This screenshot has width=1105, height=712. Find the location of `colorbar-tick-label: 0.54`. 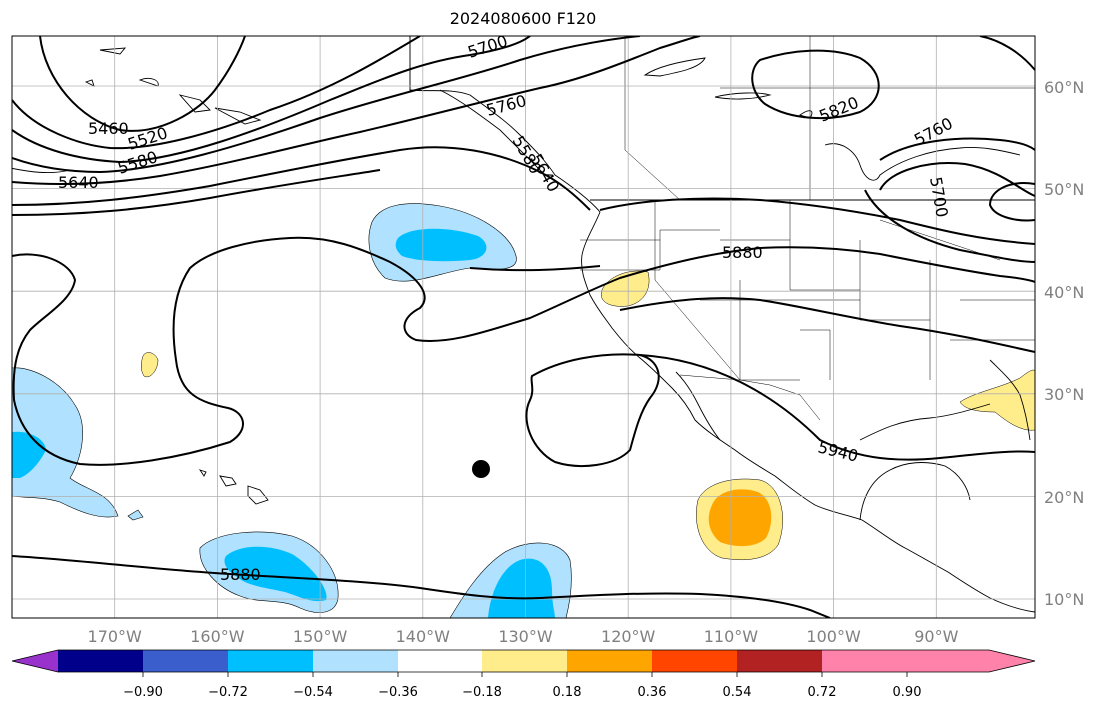

colorbar-tick-label: 0.54 is located at coordinates (737, 692).